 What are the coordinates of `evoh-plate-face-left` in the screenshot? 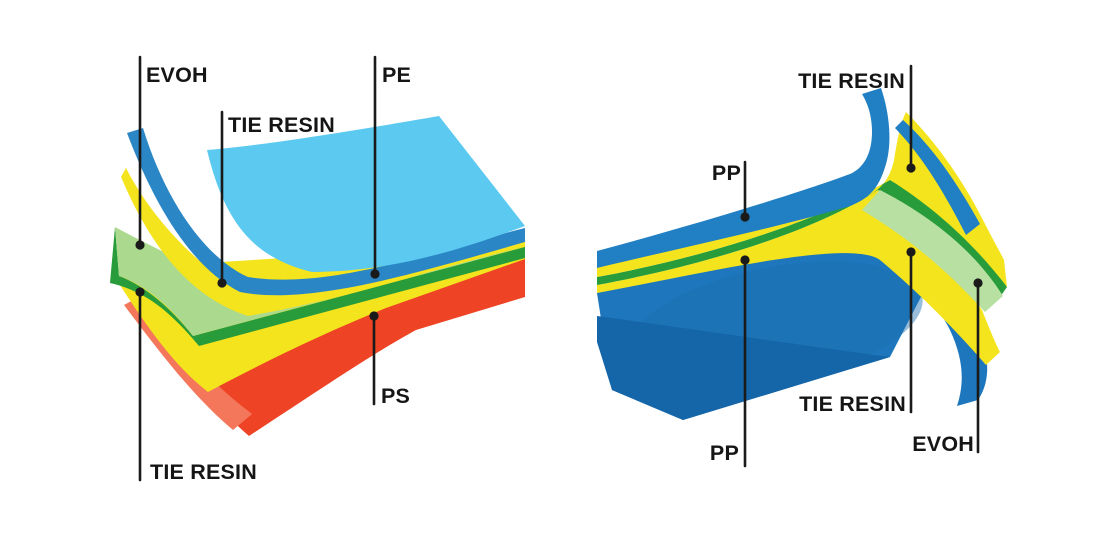 It's located at (320, 281).